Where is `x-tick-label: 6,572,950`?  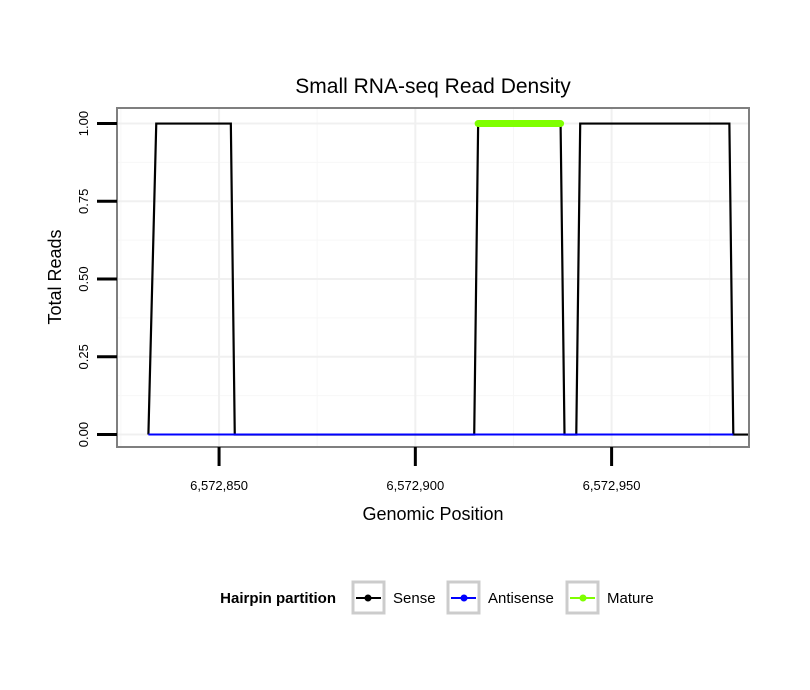 x-tick-label: 6,572,950 is located at coordinates (612, 485).